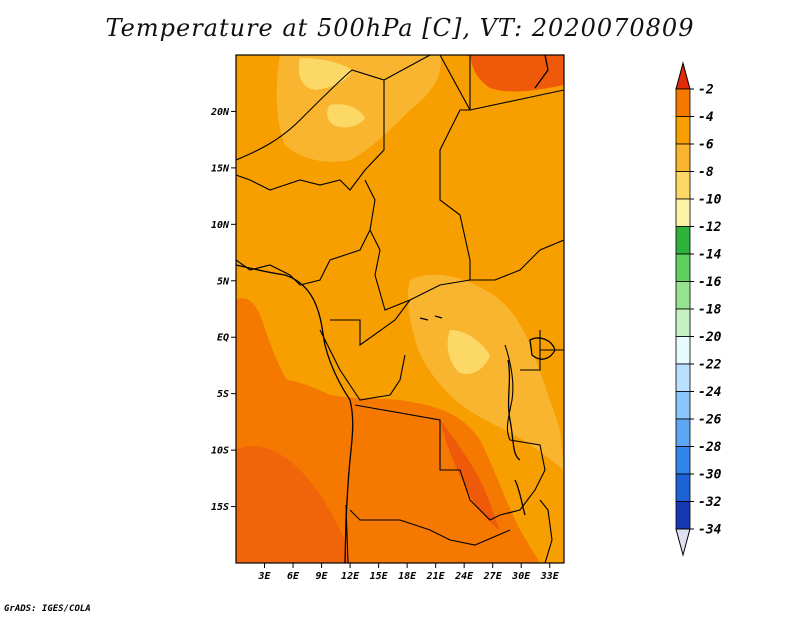 The image size is (800, 618). Describe the element at coordinates (710, 282) in the screenshot. I see `colorbar-label: -16` at that location.